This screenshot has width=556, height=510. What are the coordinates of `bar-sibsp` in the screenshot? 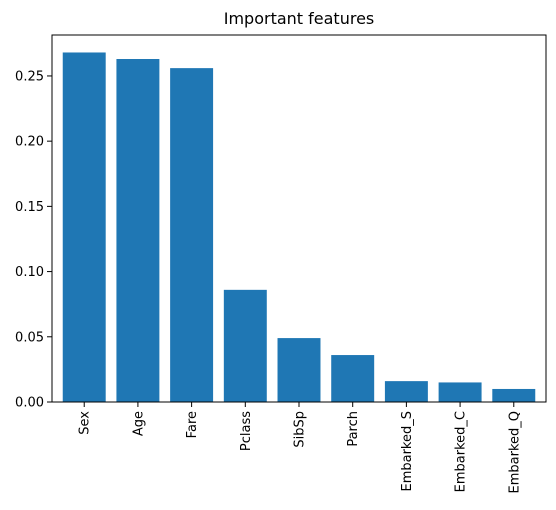 It's located at (299, 370).